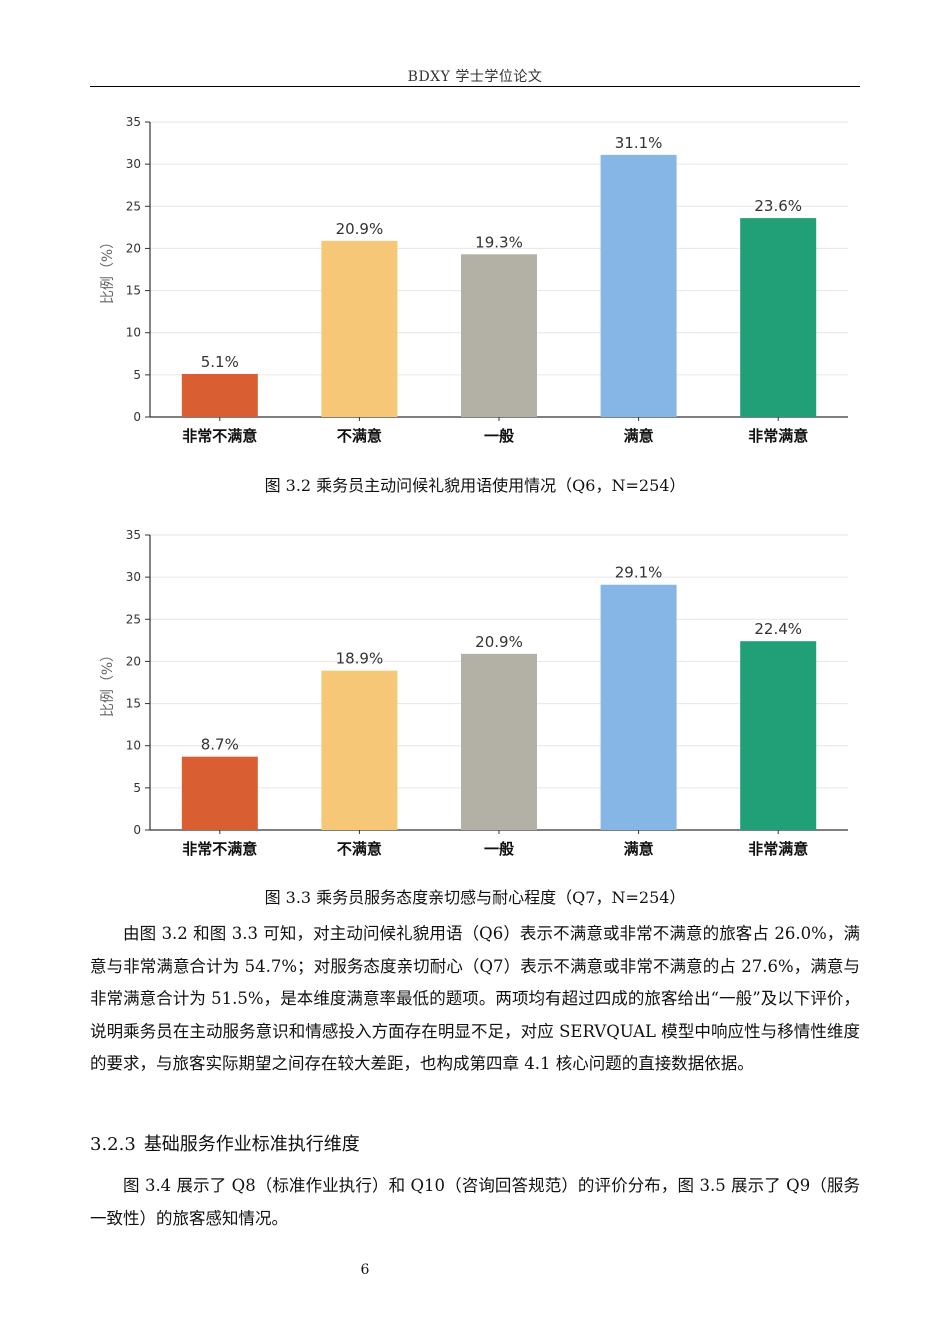  Describe the element at coordinates (778, 629) in the screenshot. I see `data-label: 22.4%` at that location.